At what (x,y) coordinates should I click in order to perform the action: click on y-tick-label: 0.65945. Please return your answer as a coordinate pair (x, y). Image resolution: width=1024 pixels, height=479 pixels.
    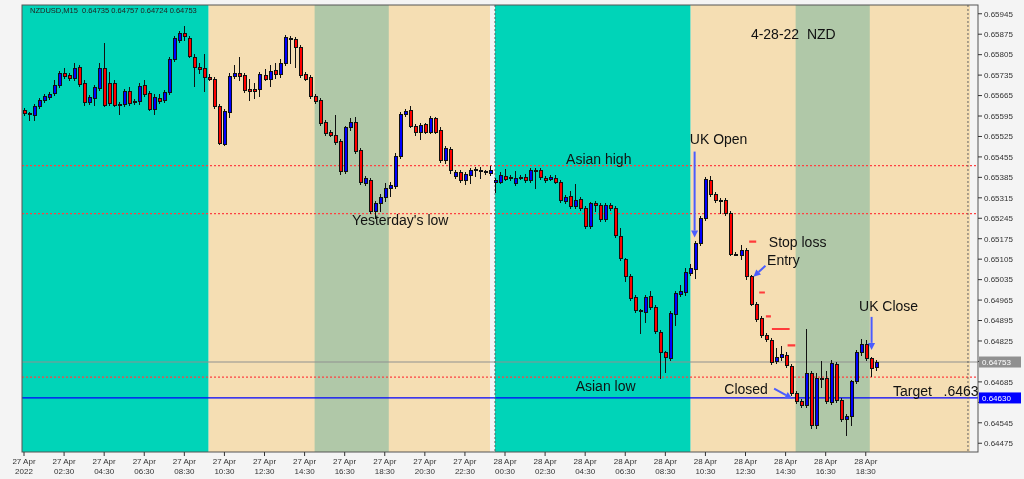
    Looking at the image, I should click on (999, 14).